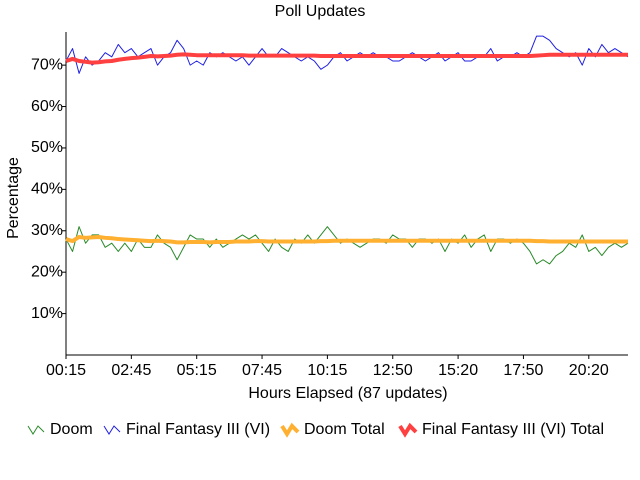  I want to click on y-axis-label: Percentage, so click(13, 198).